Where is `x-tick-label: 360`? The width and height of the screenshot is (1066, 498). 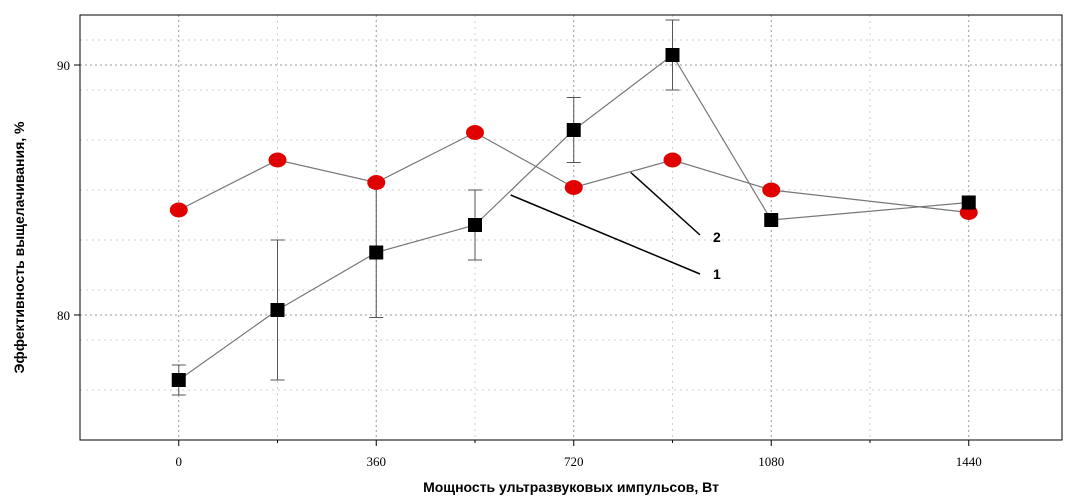
x-tick-label: 360 is located at coordinates (376, 461).